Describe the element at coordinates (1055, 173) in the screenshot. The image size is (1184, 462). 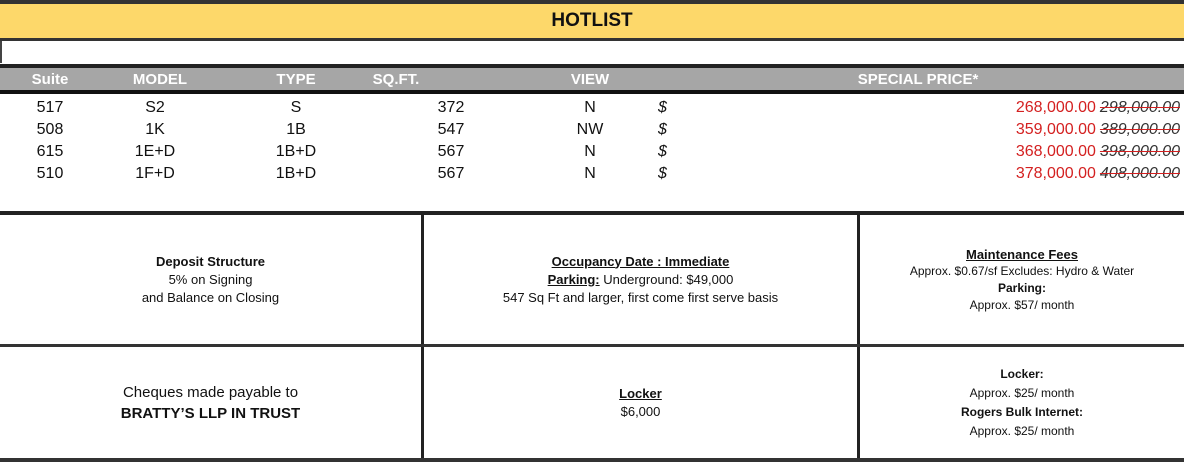
I see `special-price: 378,000.00` at that location.